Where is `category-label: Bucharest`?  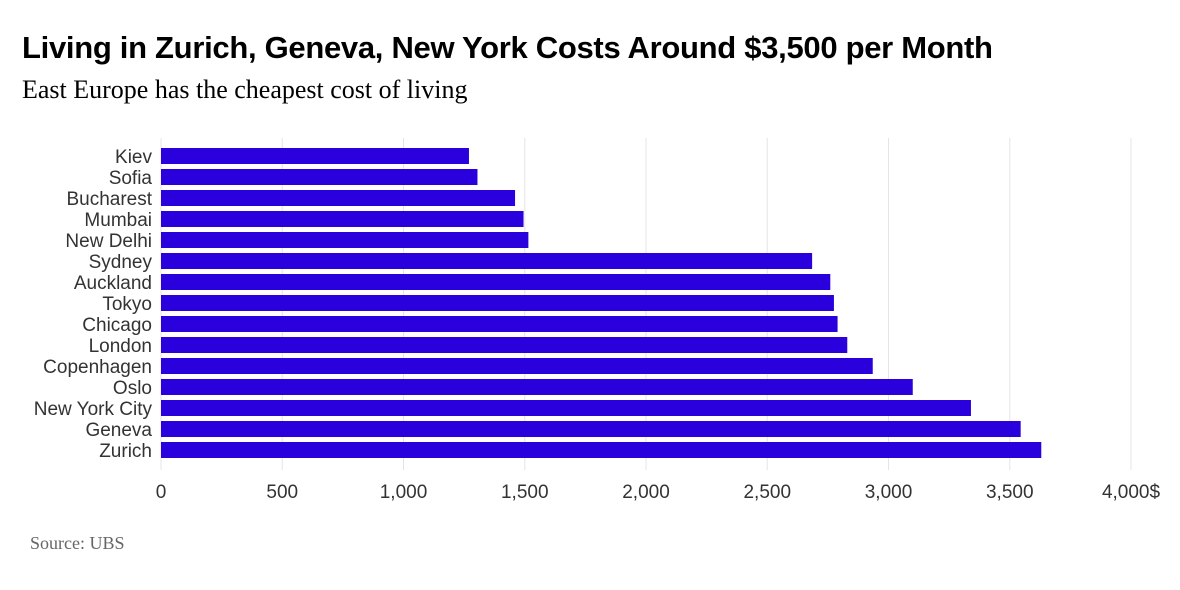
category-label: Bucharest is located at coordinates (109, 199).